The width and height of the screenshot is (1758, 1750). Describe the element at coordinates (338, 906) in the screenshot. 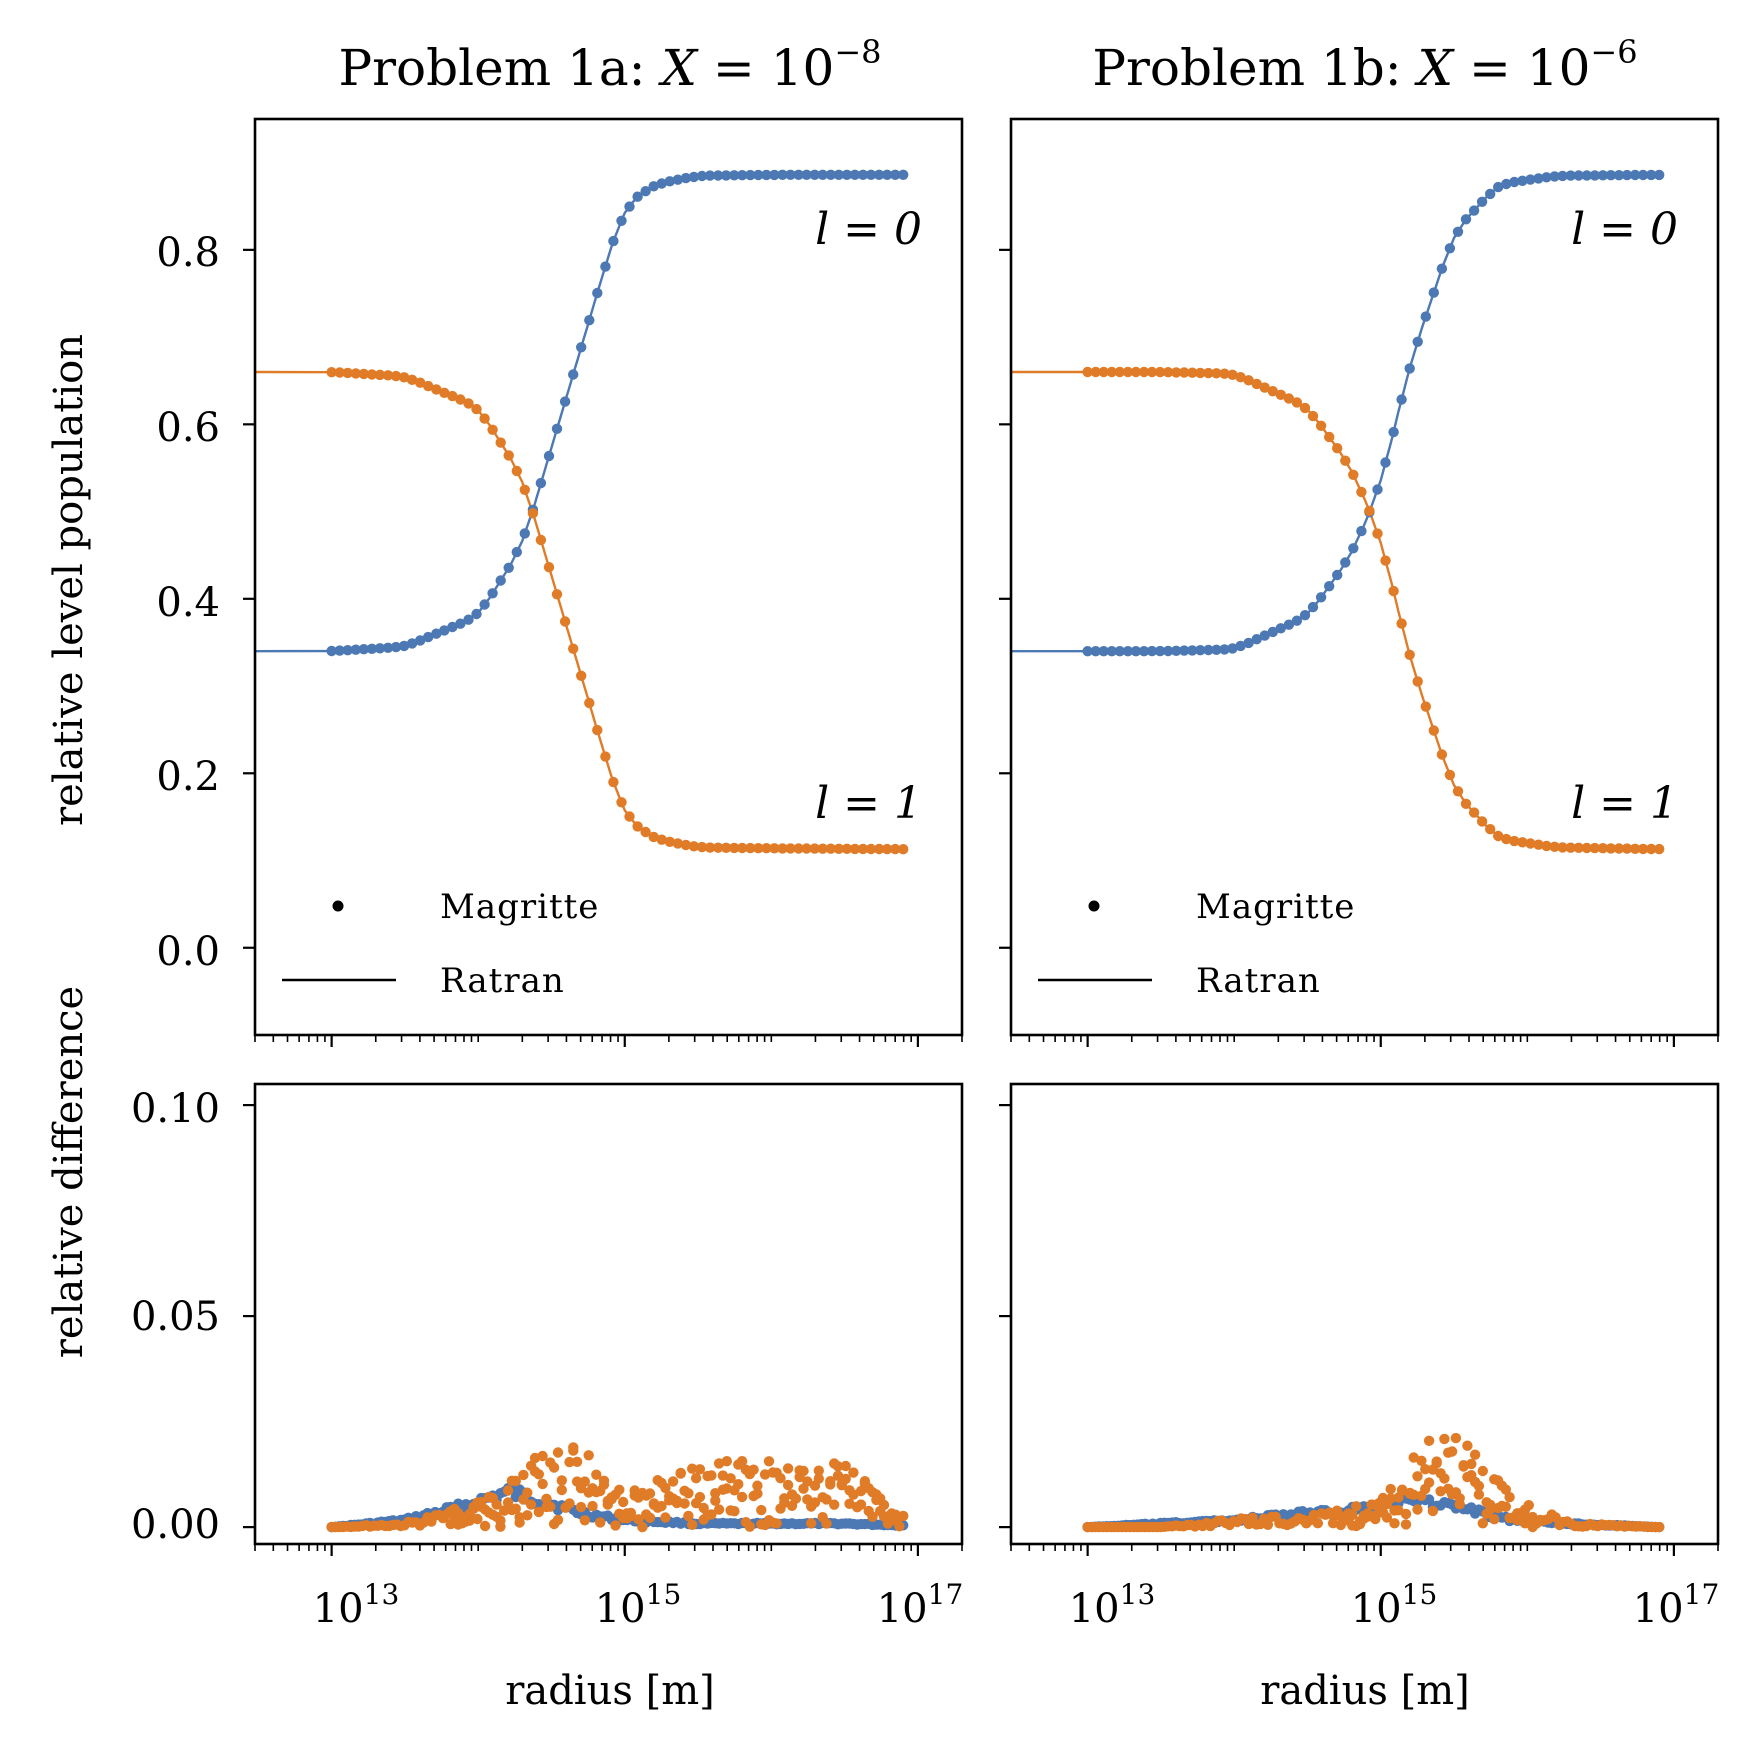

I see `legend-marker` at that location.